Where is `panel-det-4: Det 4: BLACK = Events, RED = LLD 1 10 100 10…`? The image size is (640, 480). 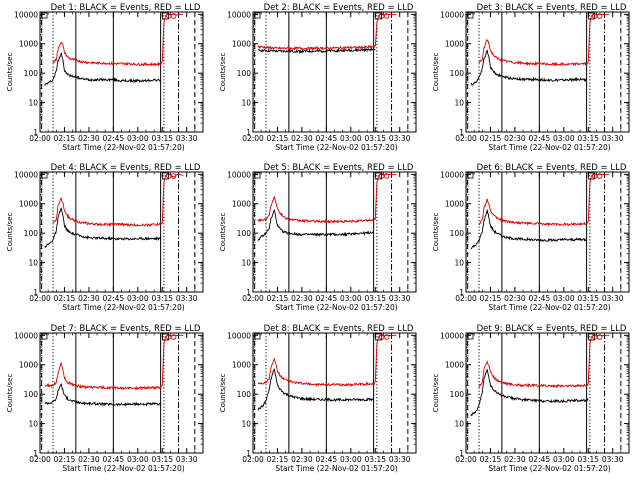
panel-det-4: Det 4: BLACK = Events, RED = LLD 1 10 100 10… is located at coordinates (105, 237).